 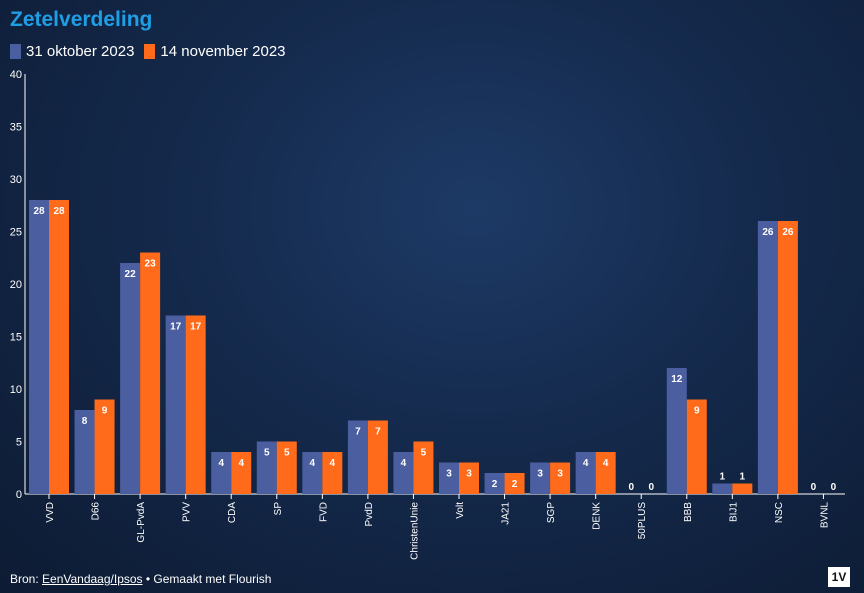 What do you see at coordinates (151, 264) in the screenshot?
I see `data-label: 23` at bounding box center [151, 264].